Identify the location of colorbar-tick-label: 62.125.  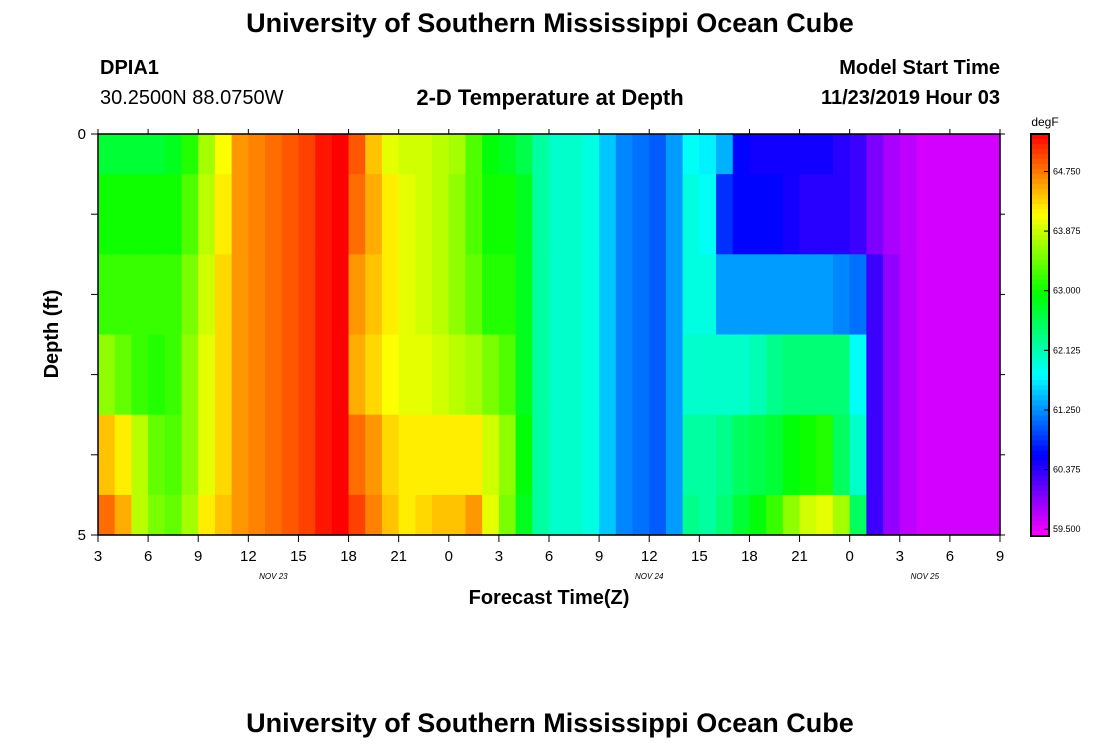
(1067, 350).